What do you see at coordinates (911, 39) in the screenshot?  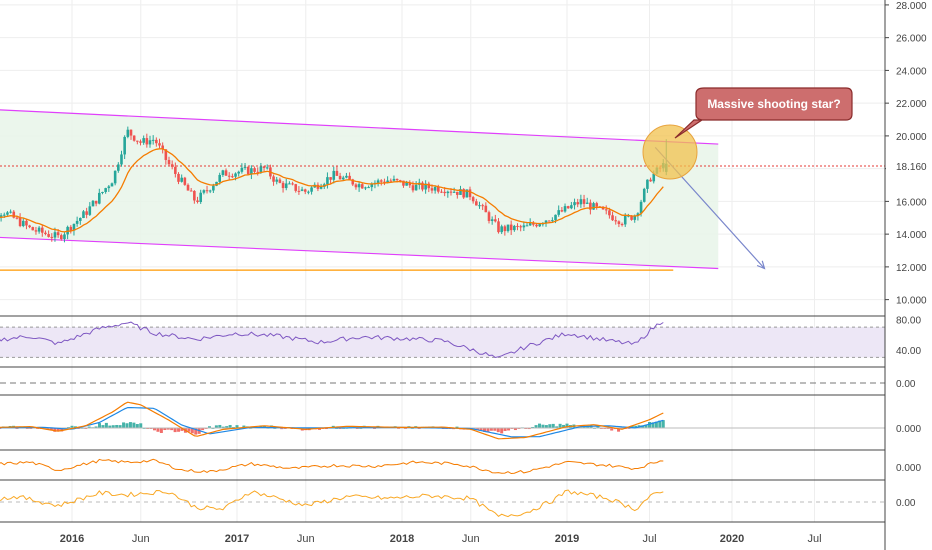 I see `price-tick-label: 26.000` at bounding box center [911, 39].